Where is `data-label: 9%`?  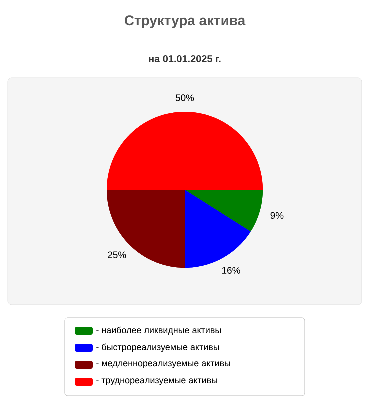
data-label: 9% is located at coordinates (277, 216).